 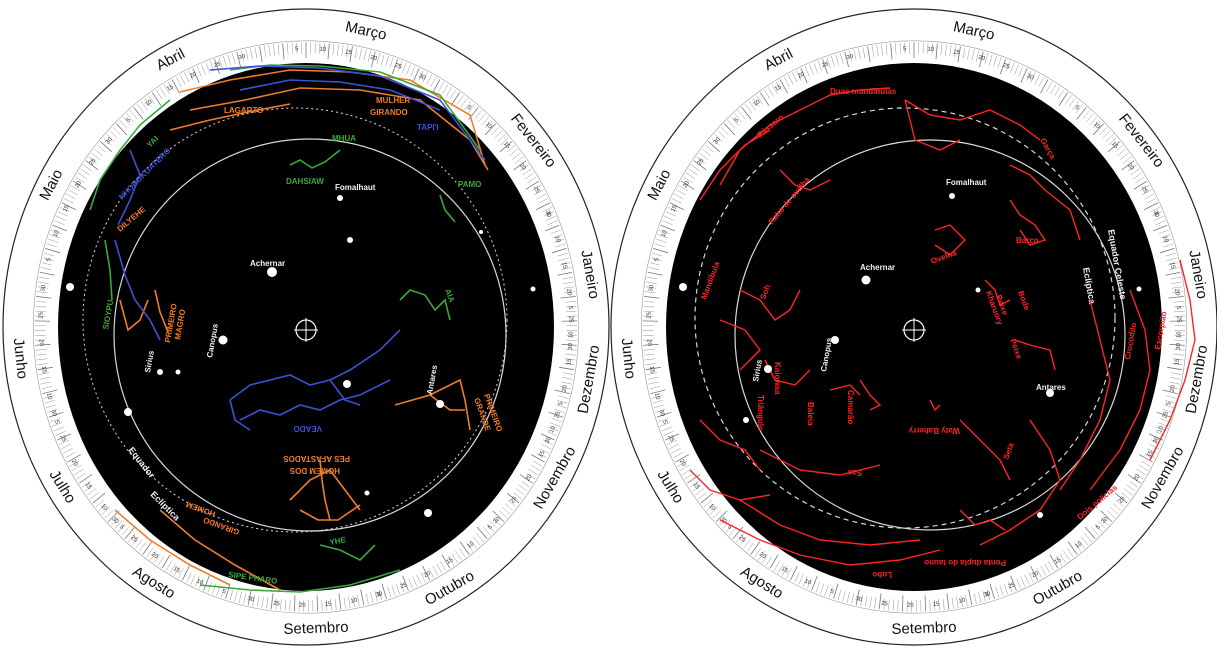 What do you see at coordinates (379, 595) in the screenshot?
I see `day-number: 5` at bounding box center [379, 595].